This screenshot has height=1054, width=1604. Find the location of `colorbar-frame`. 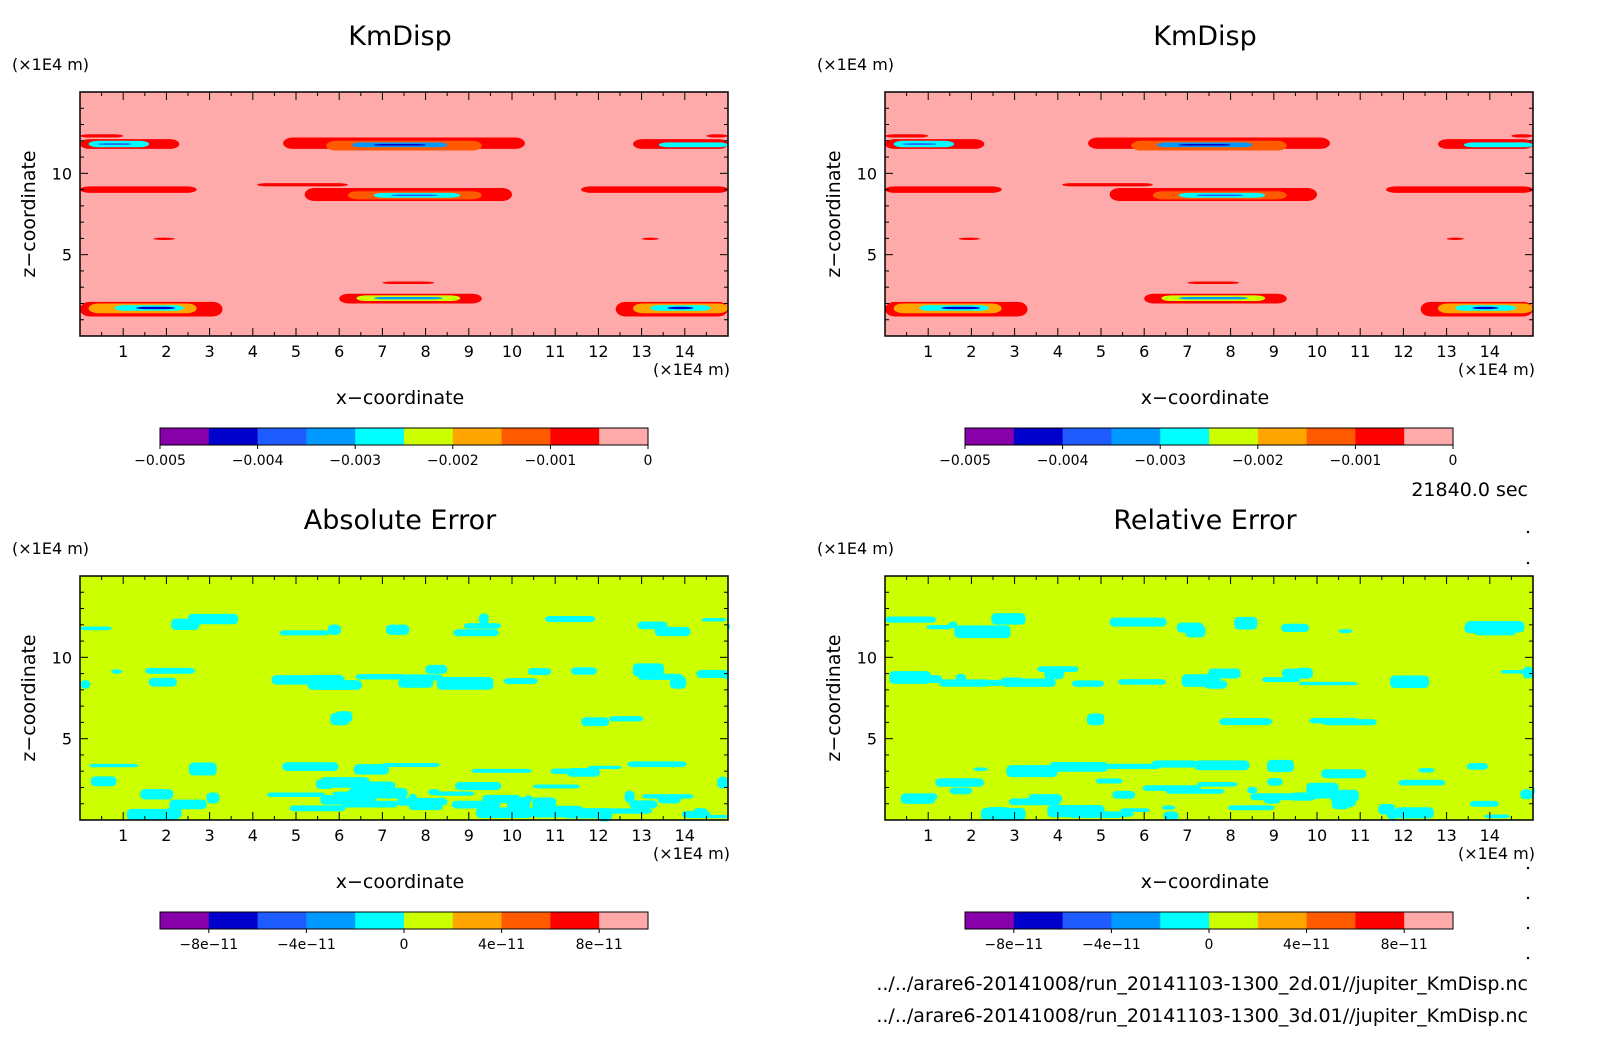

colorbar-frame is located at coordinates (404, 436).